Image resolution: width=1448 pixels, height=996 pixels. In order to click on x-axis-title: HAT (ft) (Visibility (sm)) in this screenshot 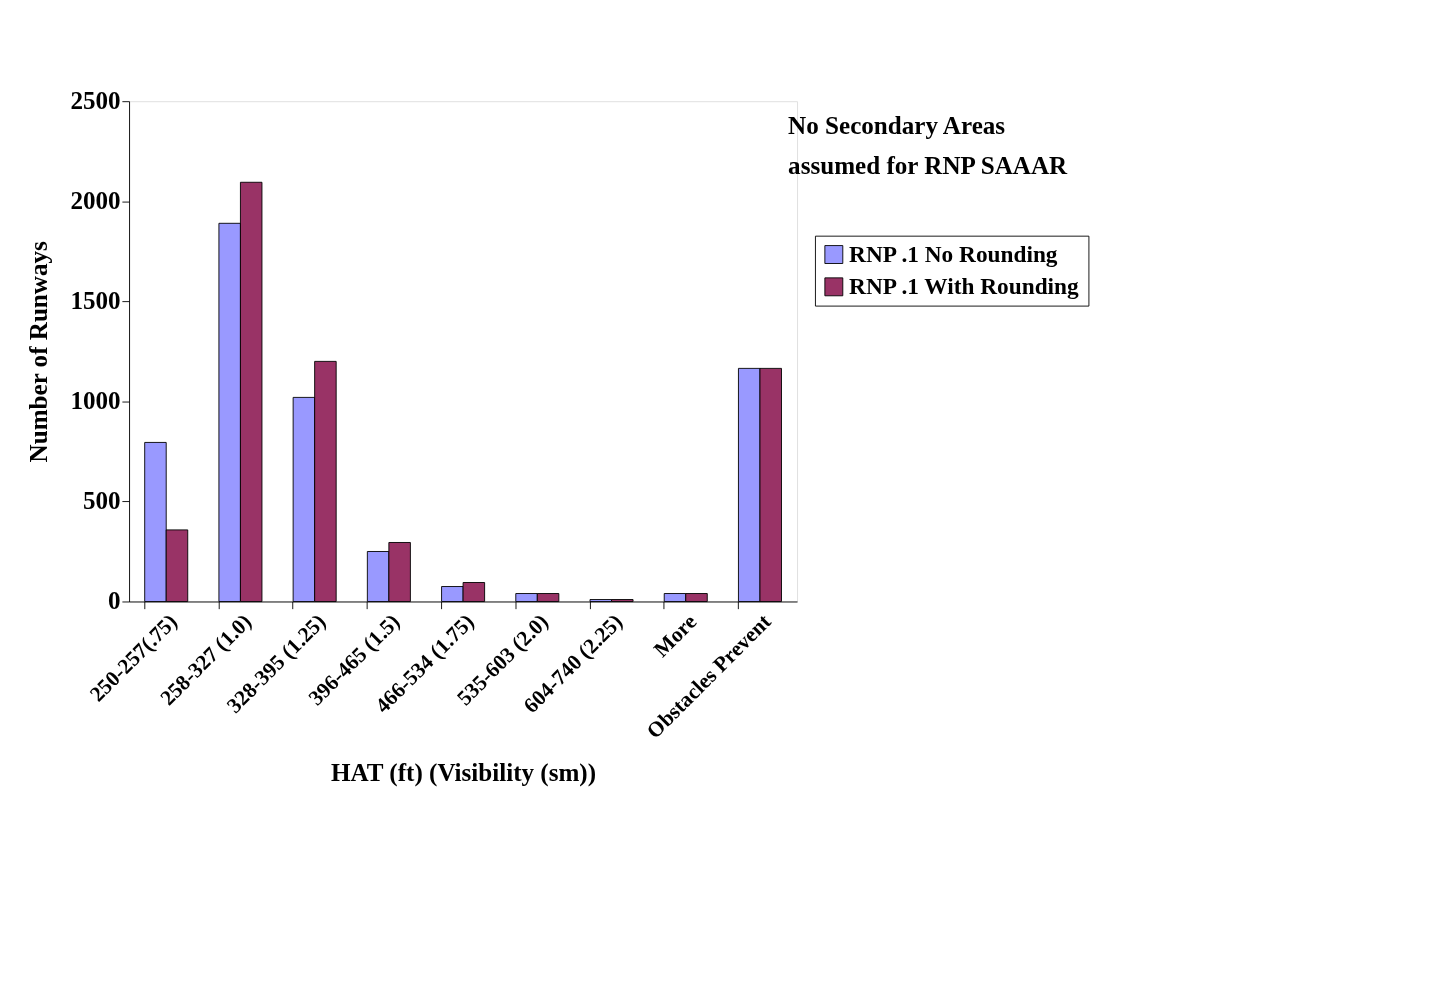, I will do `click(464, 772)`.